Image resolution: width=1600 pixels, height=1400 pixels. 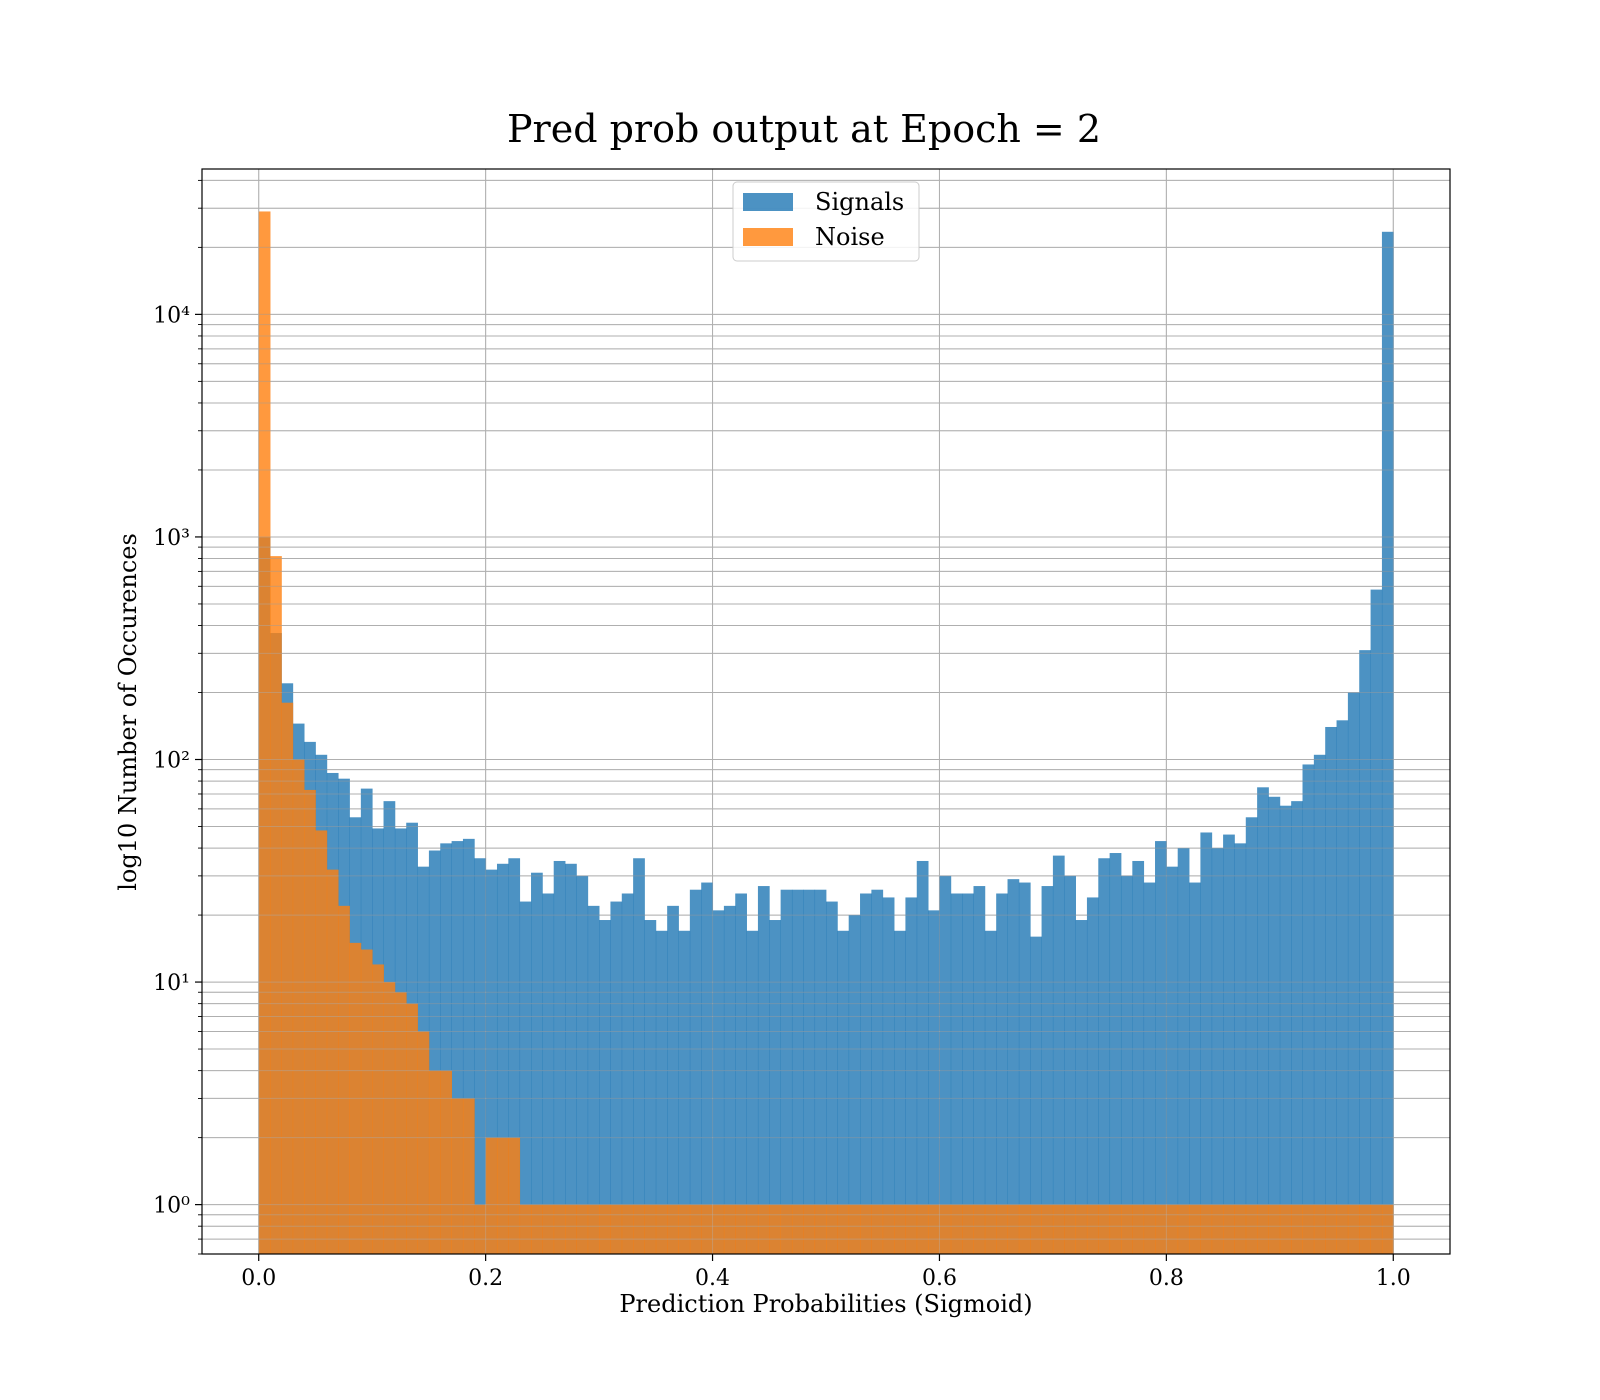 I want to click on legend-swatch-signals, so click(x=768, y=202).